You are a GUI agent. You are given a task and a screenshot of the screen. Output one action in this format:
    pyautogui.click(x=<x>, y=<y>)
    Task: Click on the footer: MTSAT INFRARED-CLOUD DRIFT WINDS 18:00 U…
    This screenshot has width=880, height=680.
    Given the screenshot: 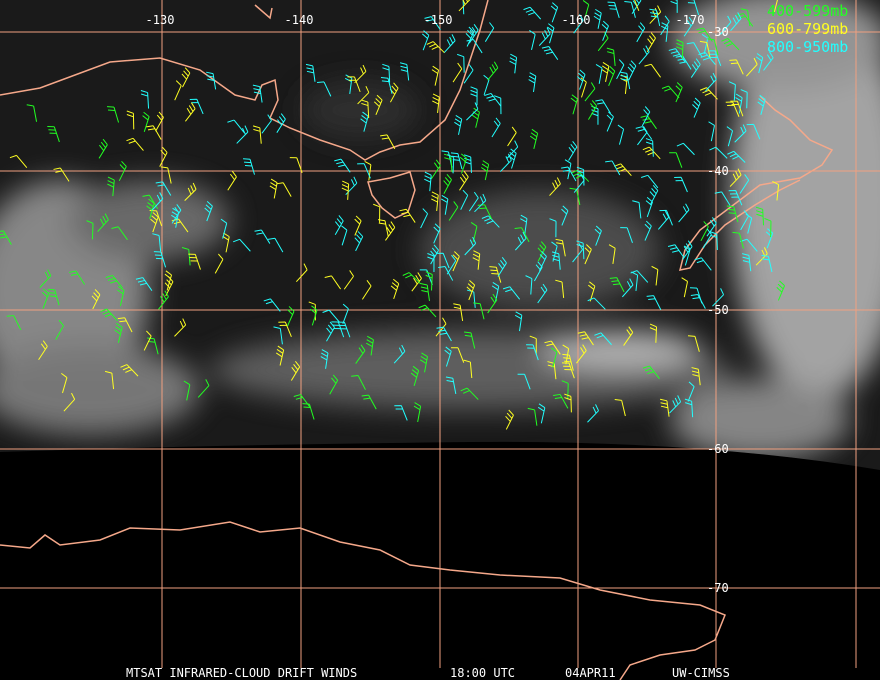 What is the action you would take?
    pyautogui.click(x=428, y=673)
    